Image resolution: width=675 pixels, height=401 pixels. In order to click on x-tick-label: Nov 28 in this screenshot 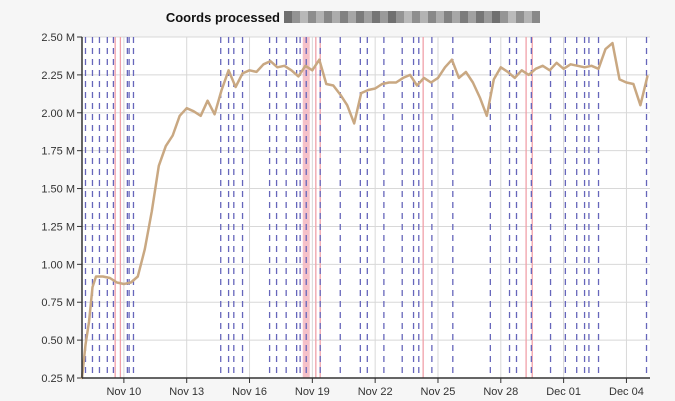, I will do `click(500, 392)`.